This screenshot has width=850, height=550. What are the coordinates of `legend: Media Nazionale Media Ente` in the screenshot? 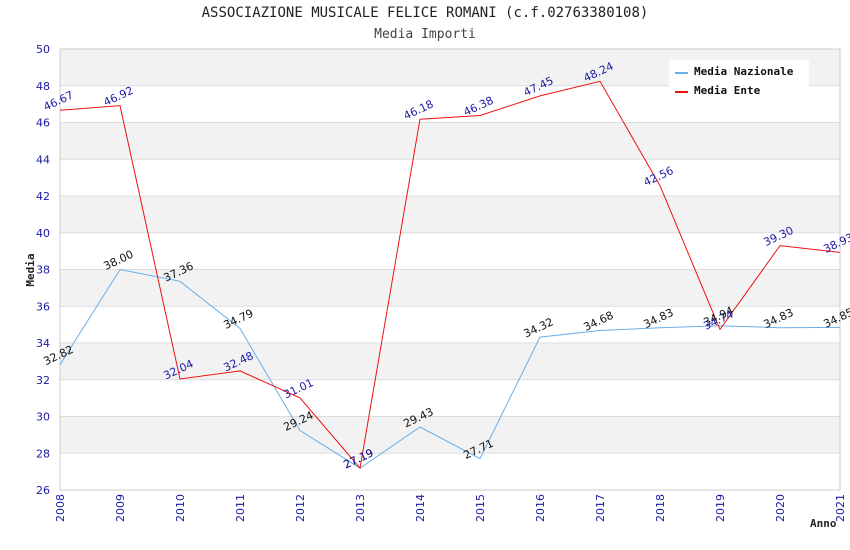 It's located at (739, 81).